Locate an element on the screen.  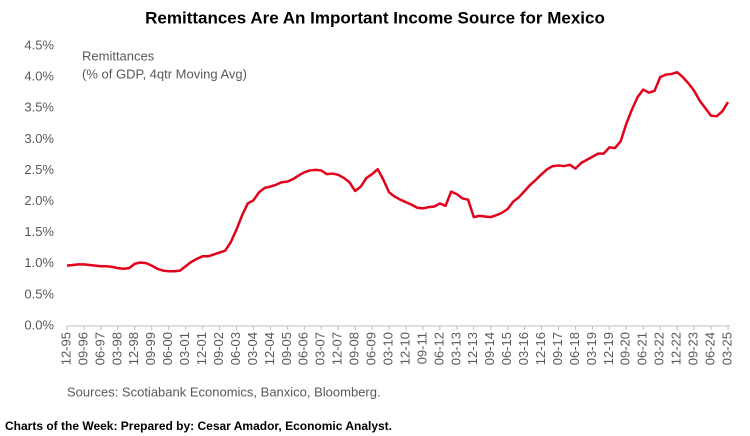
x-tick-label: 06-09 is located at coordinates (371, 348).